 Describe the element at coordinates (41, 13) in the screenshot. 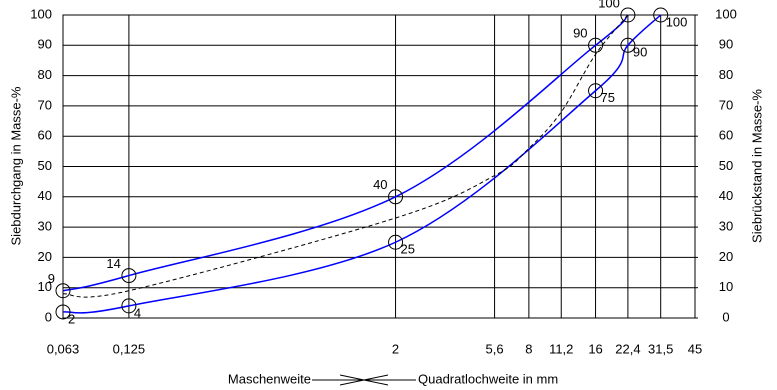

I see `y-tick-label: 100` at that location.